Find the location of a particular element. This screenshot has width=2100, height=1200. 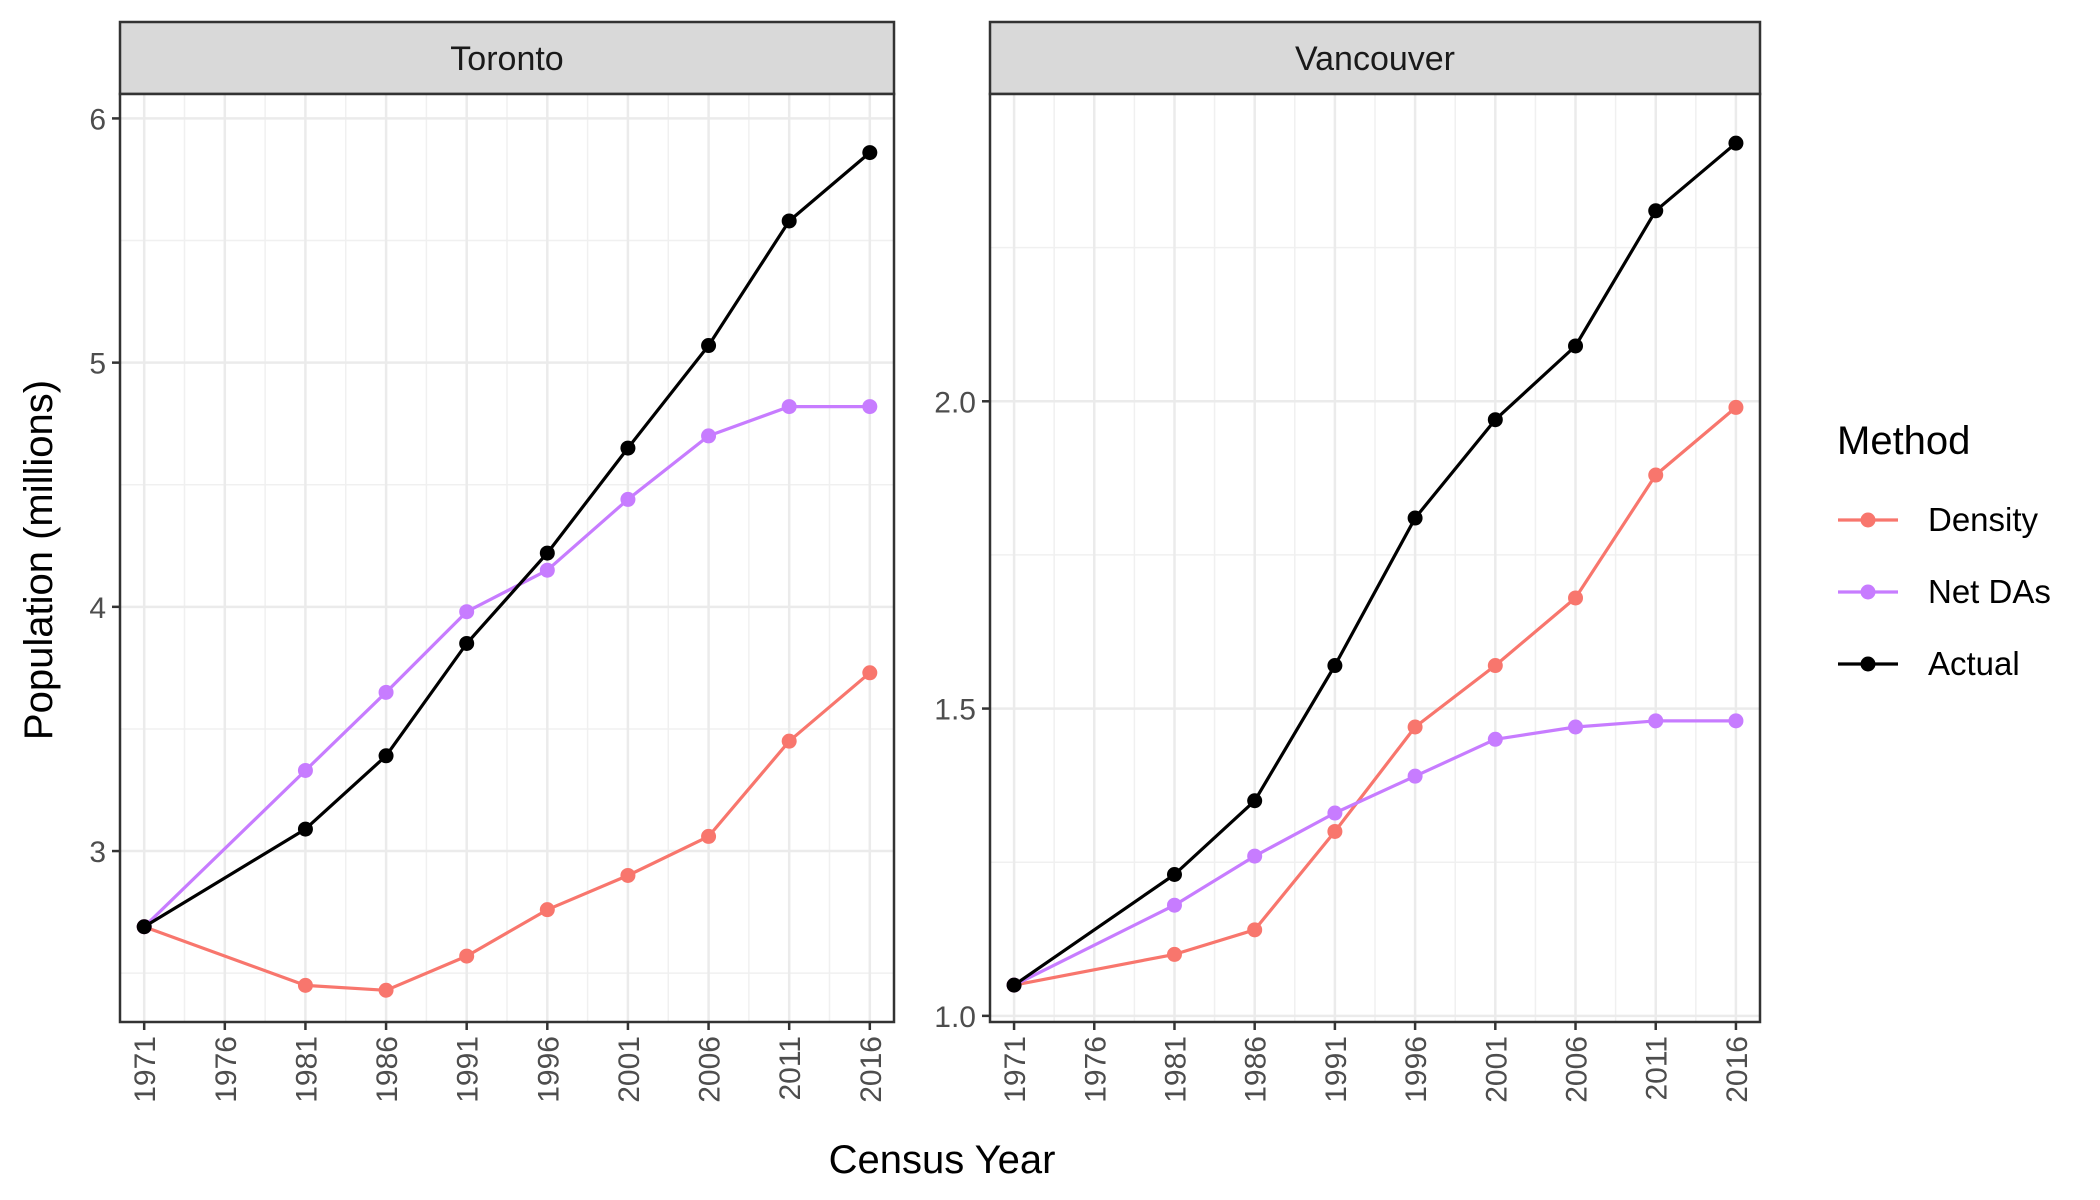

legend-label: Actual is located at coordinates (1974, 663).